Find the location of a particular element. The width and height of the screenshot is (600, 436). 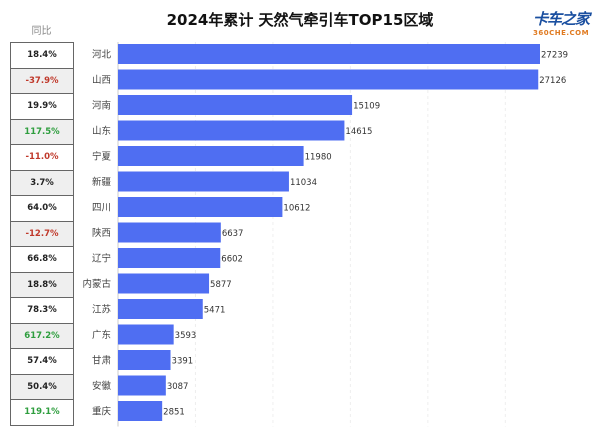

category-label: 陕西 is located at coordinates (101, 233).